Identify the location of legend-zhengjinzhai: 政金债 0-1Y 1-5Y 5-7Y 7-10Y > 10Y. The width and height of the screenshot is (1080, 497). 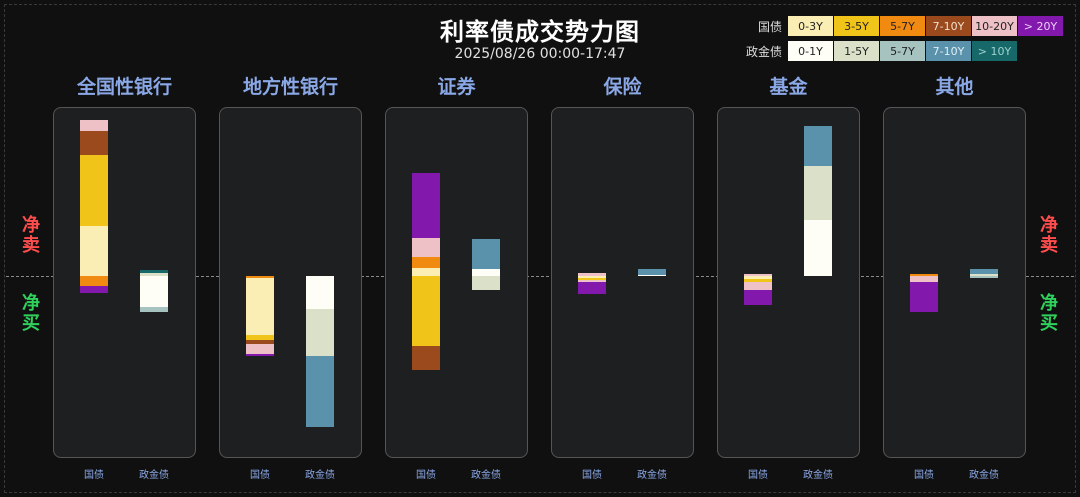
(879, 51).